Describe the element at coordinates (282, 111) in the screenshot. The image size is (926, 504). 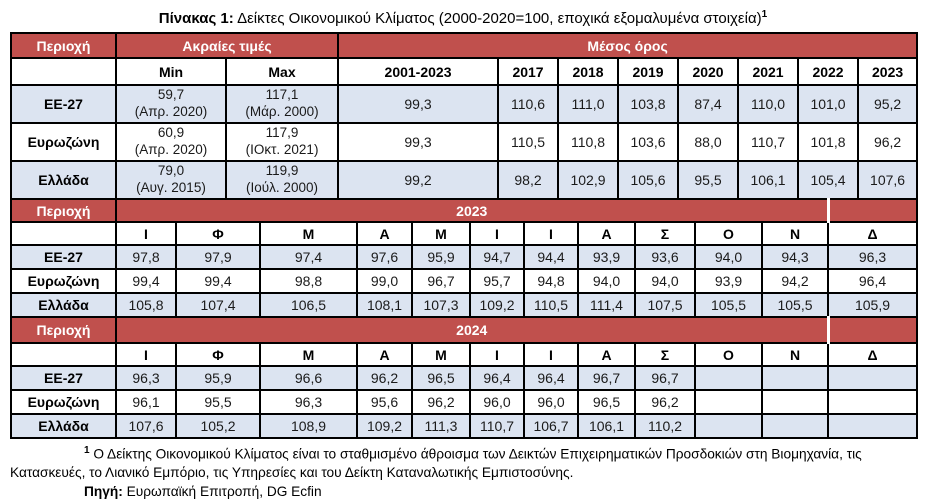
I see `max-date: (Μάρ. 2000)` at that location.